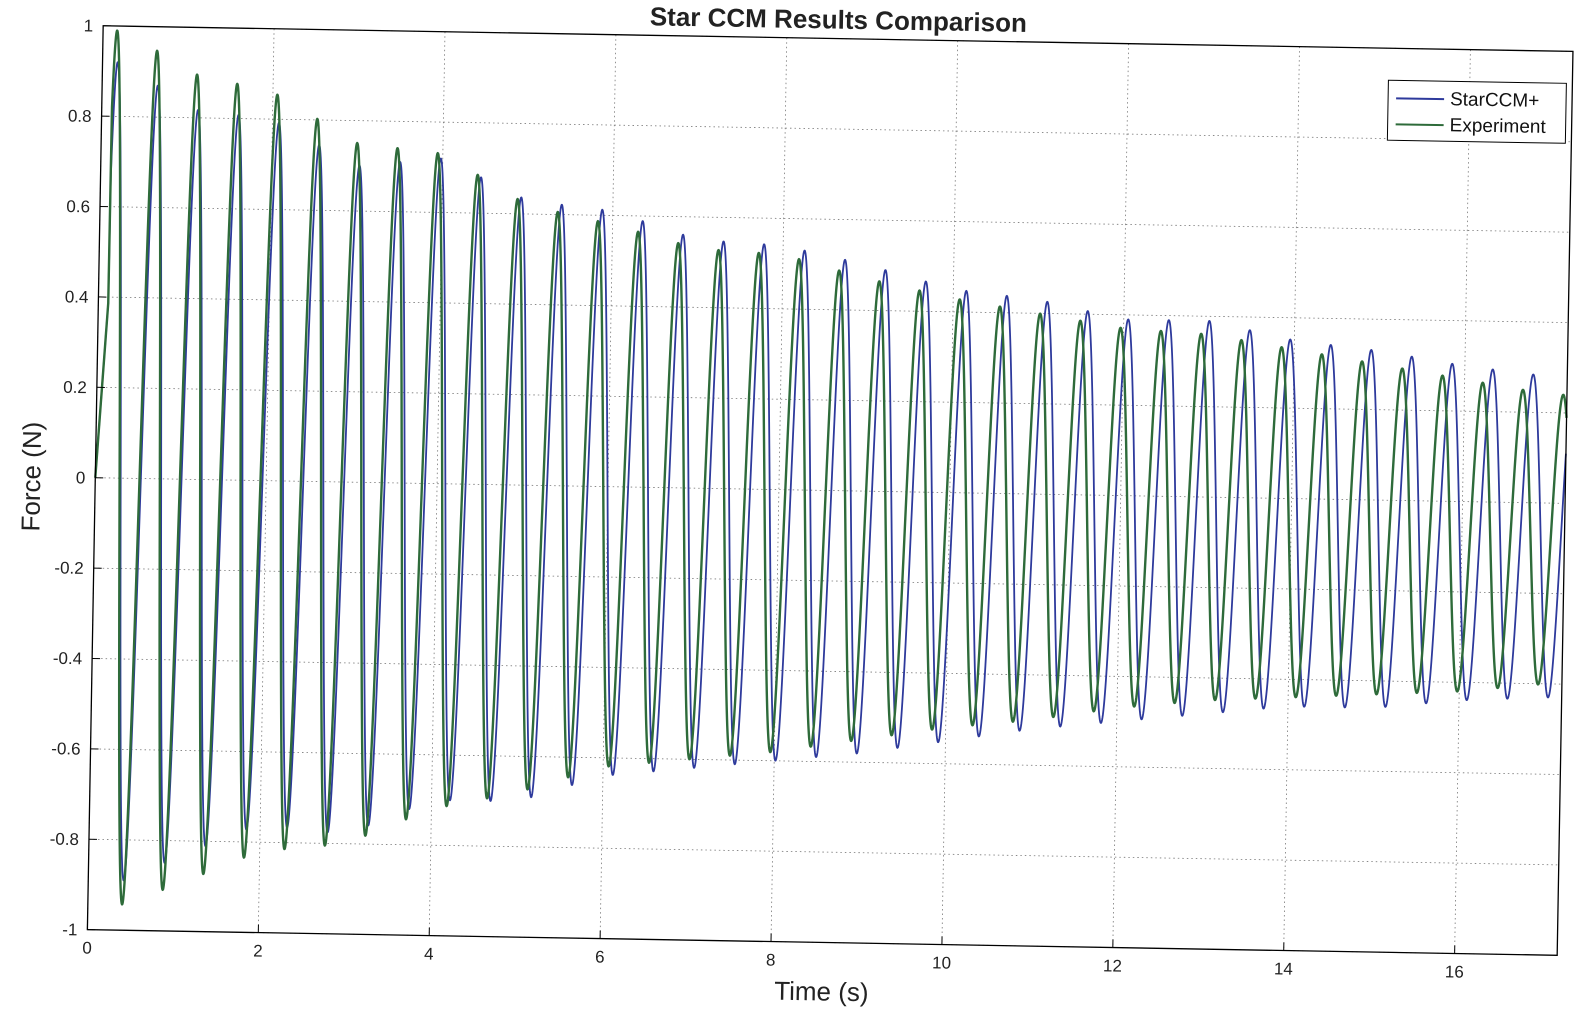 This screenshot has width=1593, height=1031. What do you see at coordinates (68, 659) in the screenshot?
I see `y-tick-label: -0.4` at bounding box center [68, 659].